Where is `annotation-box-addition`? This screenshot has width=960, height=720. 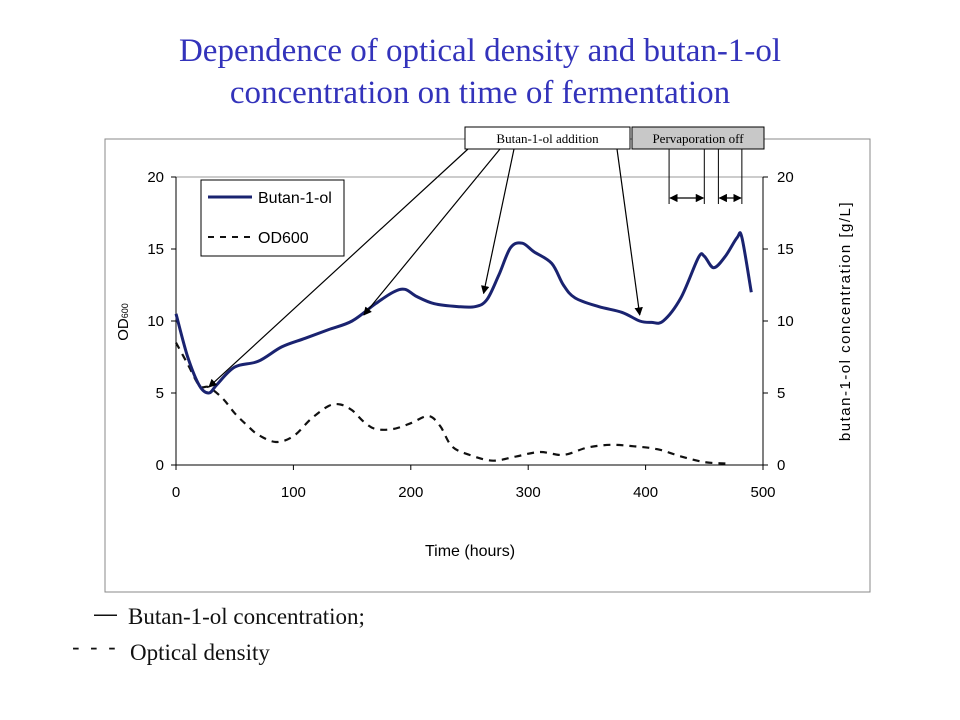 annotation-box-addition is located at coordinates (547, 138).